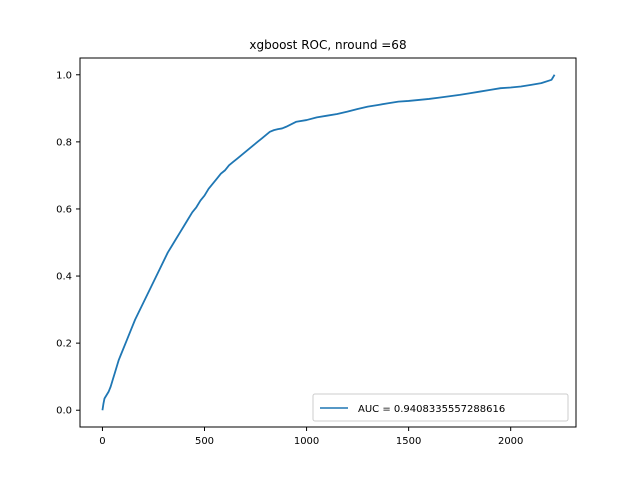 The width and height of the screenshot is (640, 480). I want to click on x-tick-label: 1500, so click(408, 441).